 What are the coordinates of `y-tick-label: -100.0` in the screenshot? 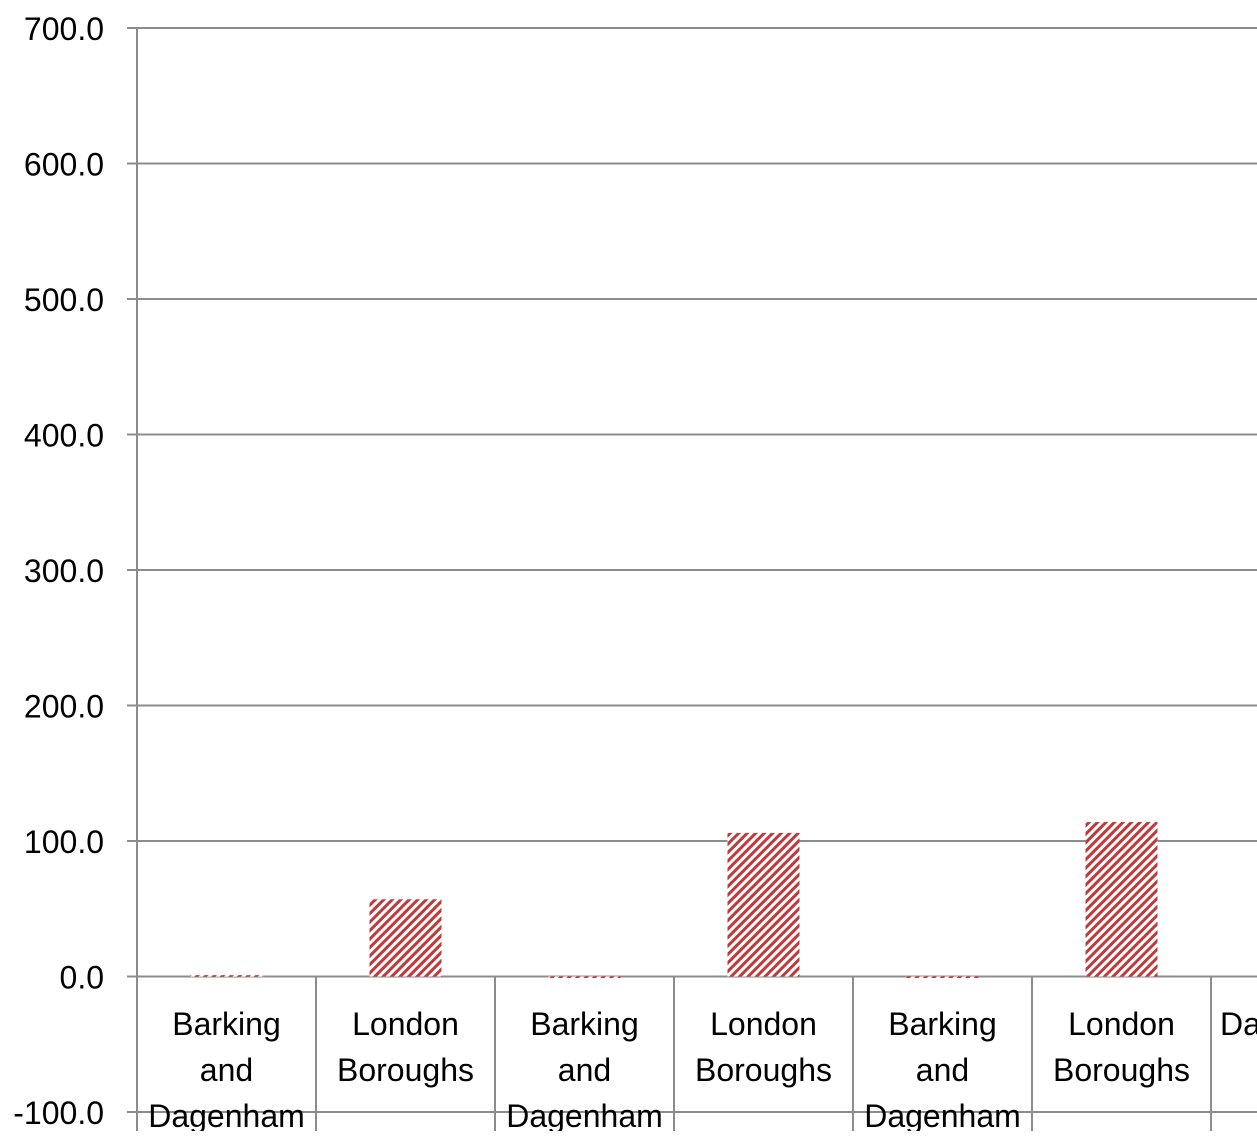 It's located at (58, 1113).